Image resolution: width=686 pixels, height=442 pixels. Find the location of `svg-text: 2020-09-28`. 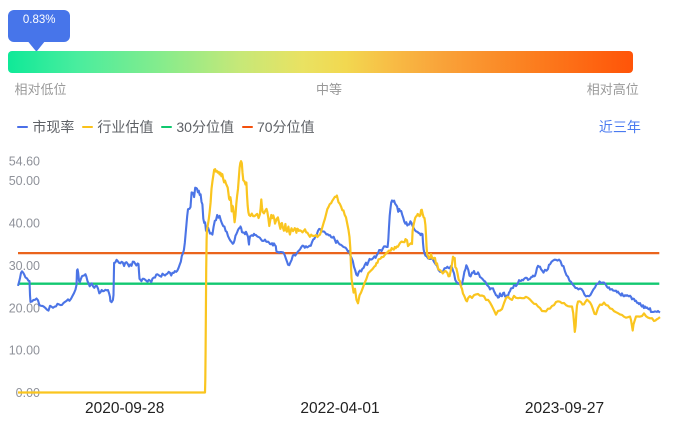

svg-text: 2020-09-28 is located at coordinates (124, 408).